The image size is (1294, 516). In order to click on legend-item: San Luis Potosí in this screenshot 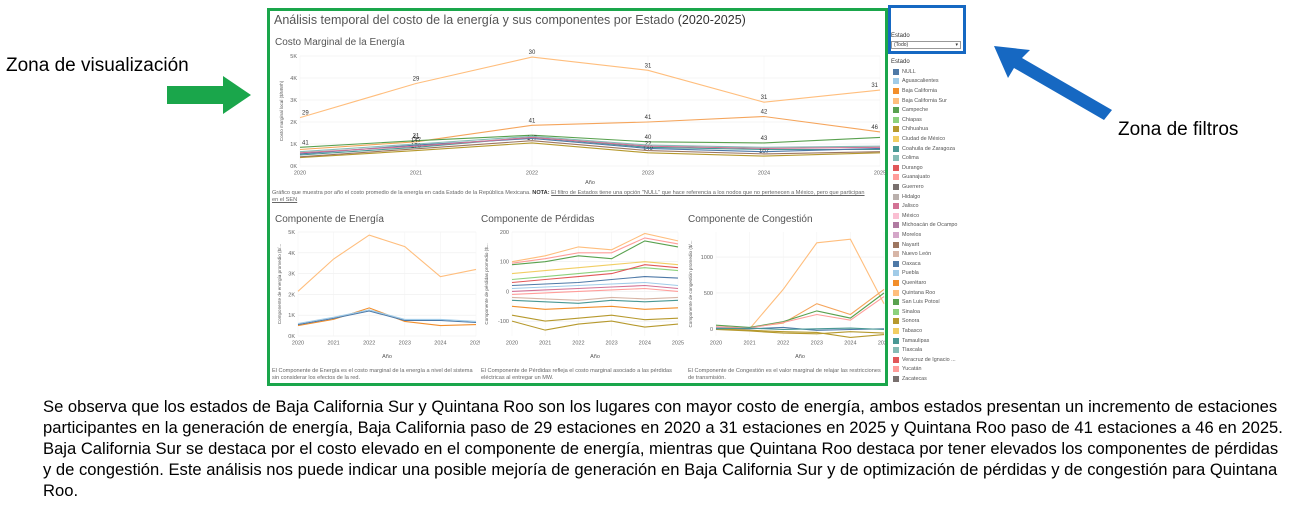, I will do `click(916, 302)`.